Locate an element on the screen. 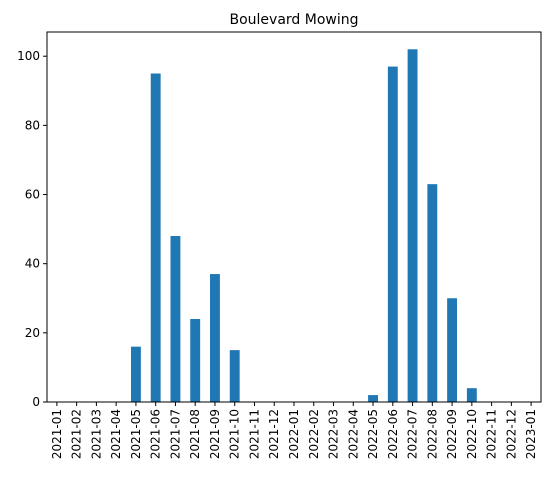  x-tick-label: 2021-11 is located at coordinates (254, 434).